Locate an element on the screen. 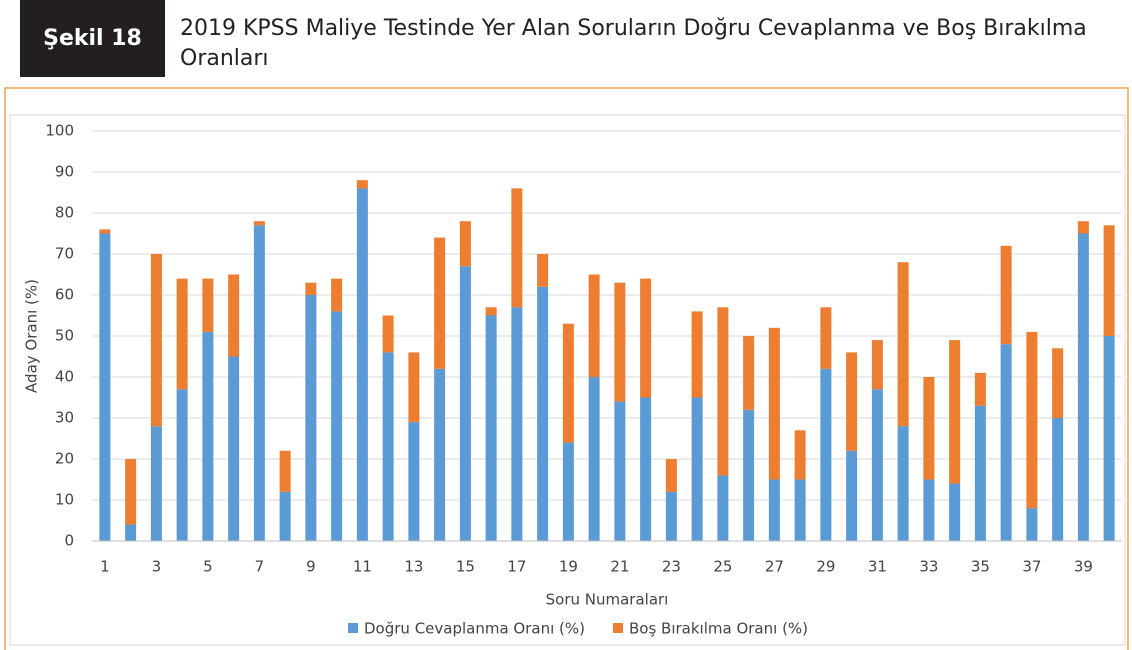  x-tick-label: 3 is located at coordinates (157, 567).